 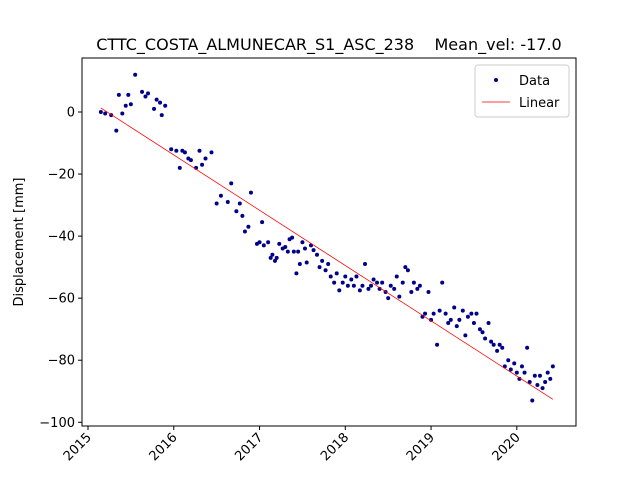 What do you see at coordinates (57, 423) in the screenshot?
I see `y-tick-label: −100` at bounding box center [57, 423].